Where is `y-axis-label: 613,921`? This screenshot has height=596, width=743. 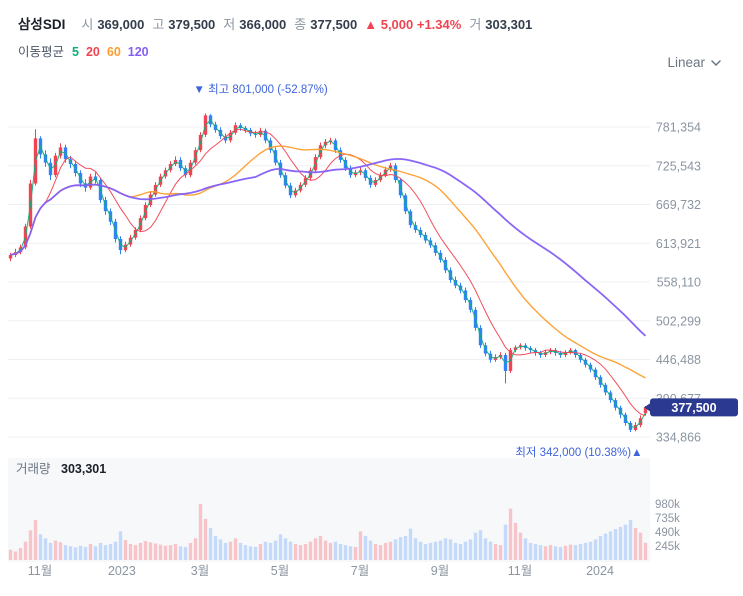
y-axis-label: 613,921 is located at coordinates (678, 244).